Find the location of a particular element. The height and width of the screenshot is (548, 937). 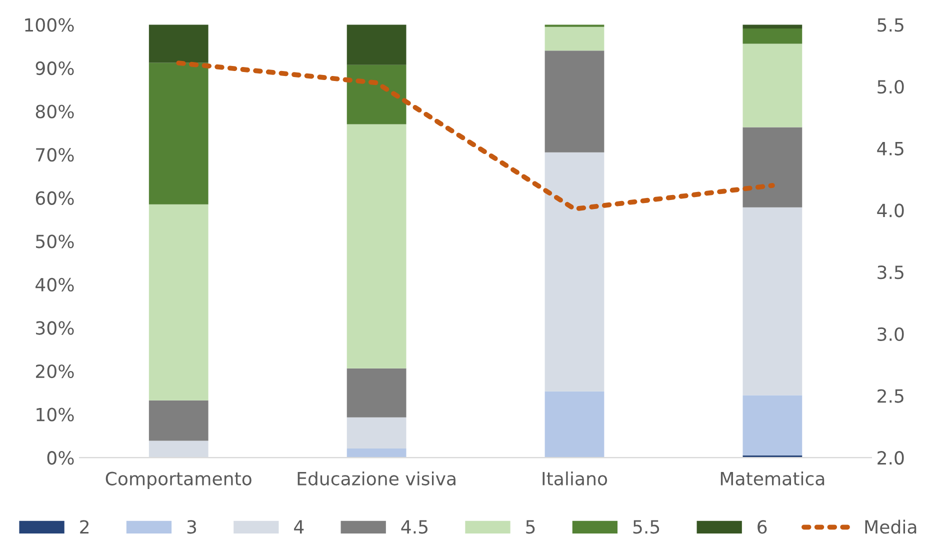

x-tick-label: Matematica is located at coordinates (772, 478).